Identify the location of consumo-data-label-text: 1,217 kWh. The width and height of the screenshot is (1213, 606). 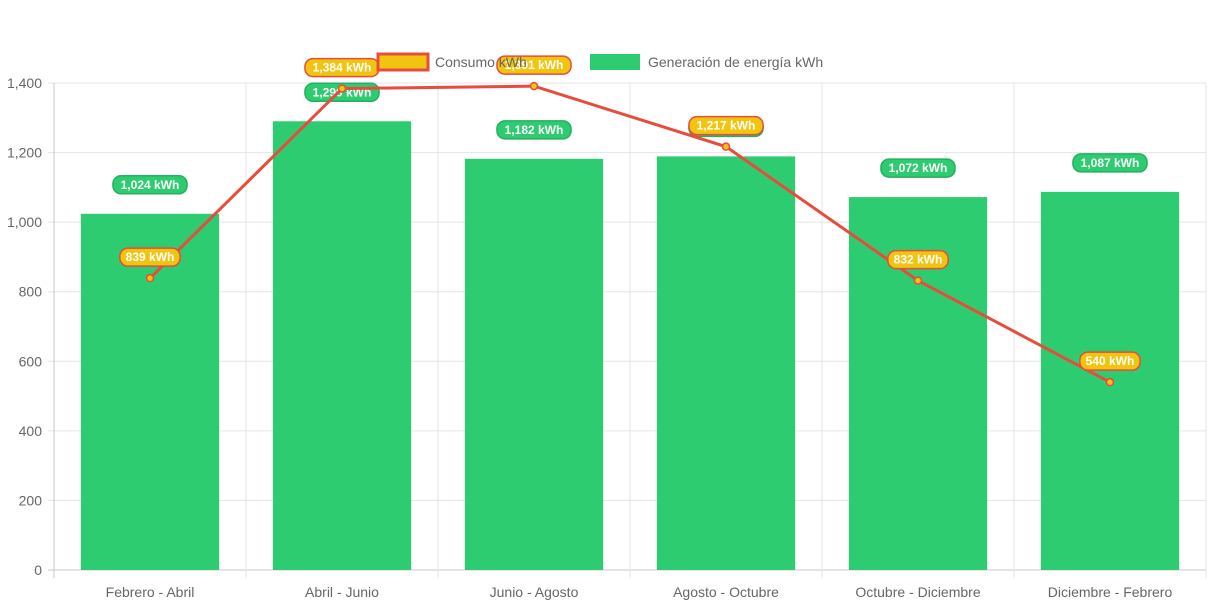
(726, 126).